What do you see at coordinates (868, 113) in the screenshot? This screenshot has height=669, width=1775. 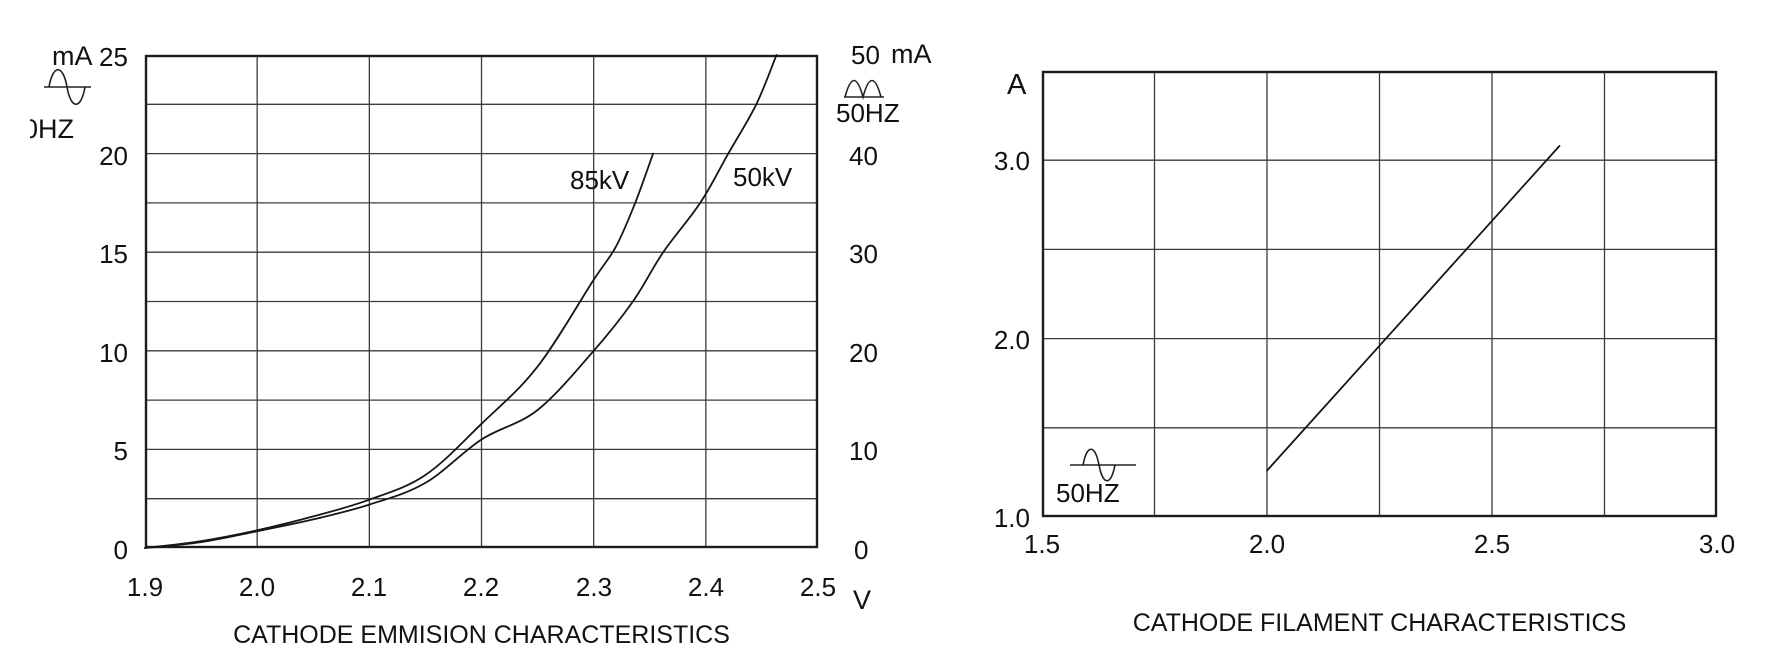 I see `emission-right-freq-label: 50HZ` at bounding box center [868, 113].